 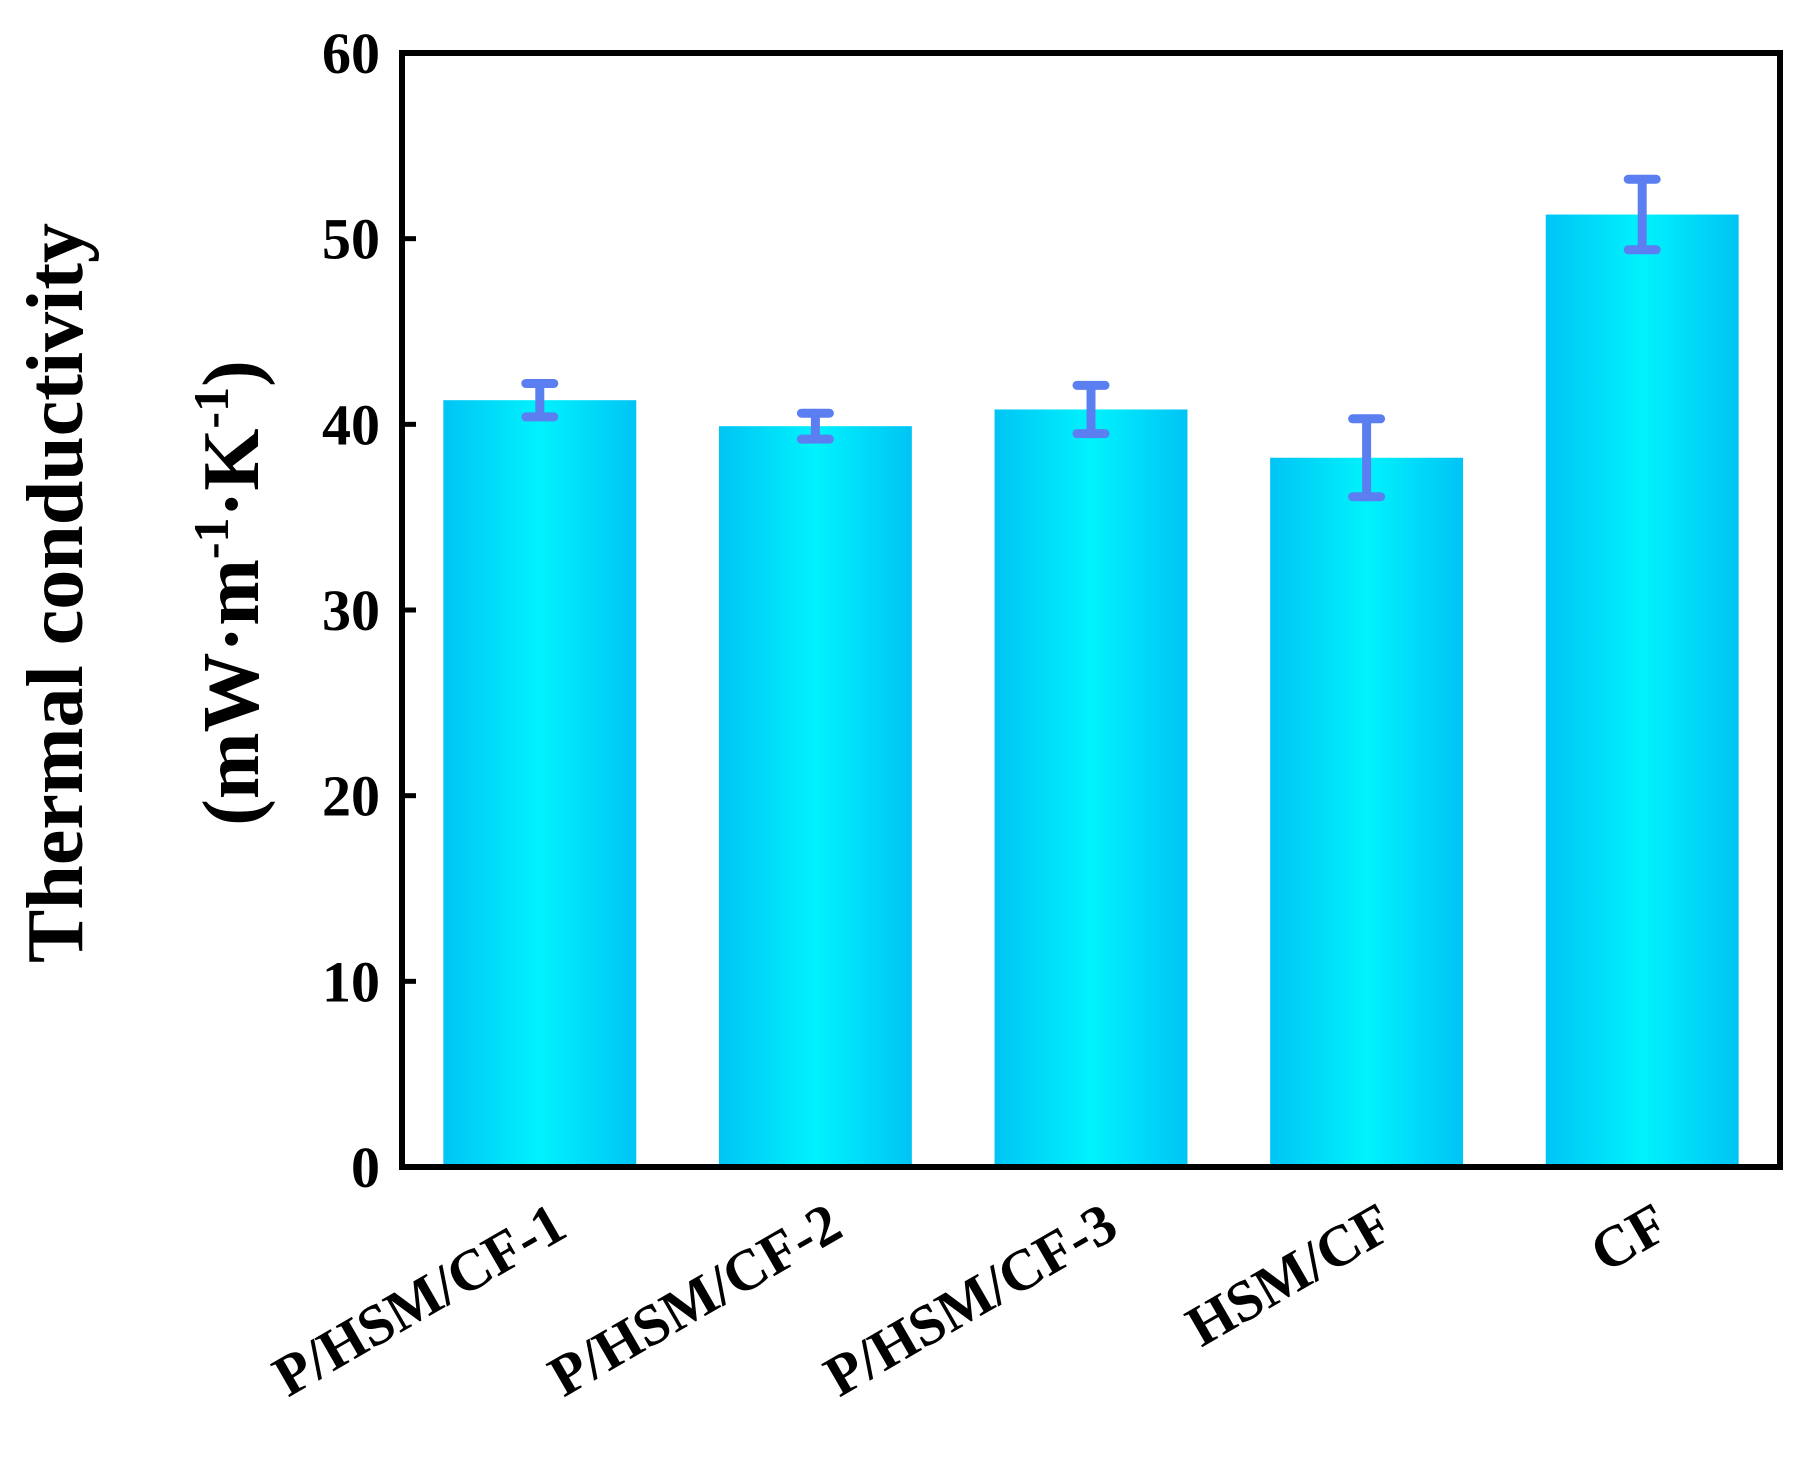 What do you see at coordinates (232, 692) in the screenshot?
I see `unit-open: (mW·m` at bounding box center [232, 692].